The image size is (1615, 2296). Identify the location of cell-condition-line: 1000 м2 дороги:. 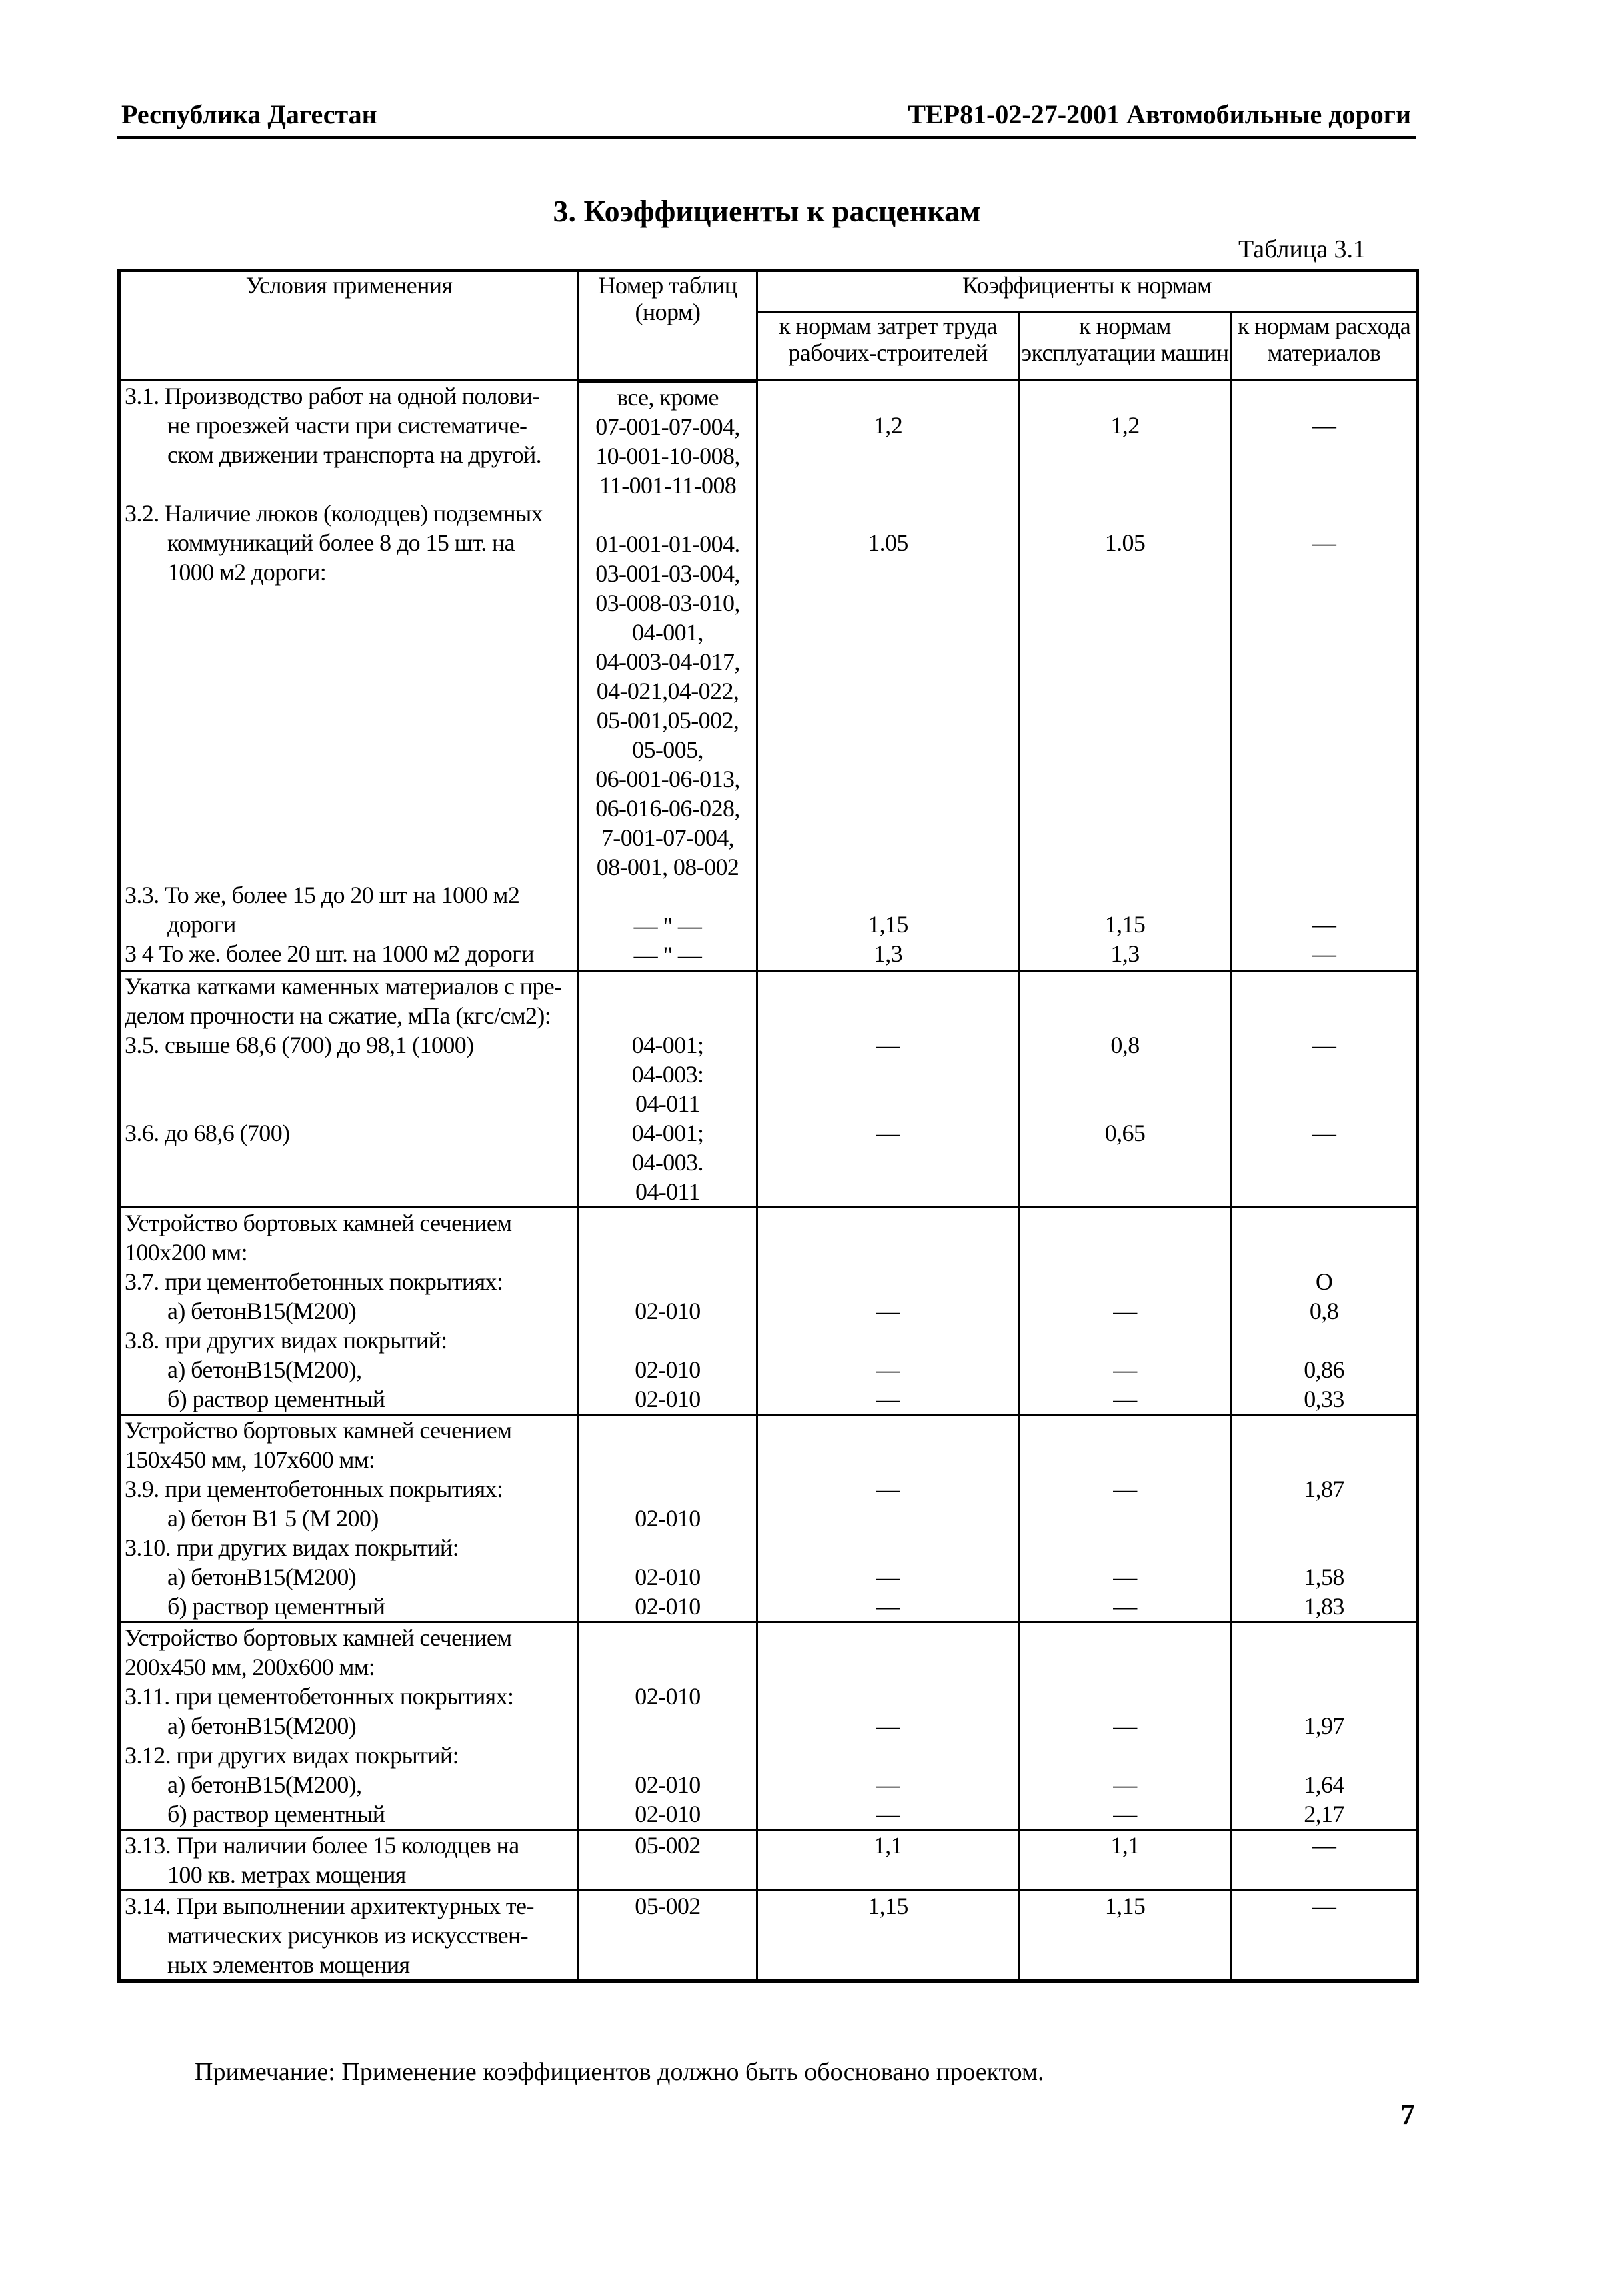
(247, 572).